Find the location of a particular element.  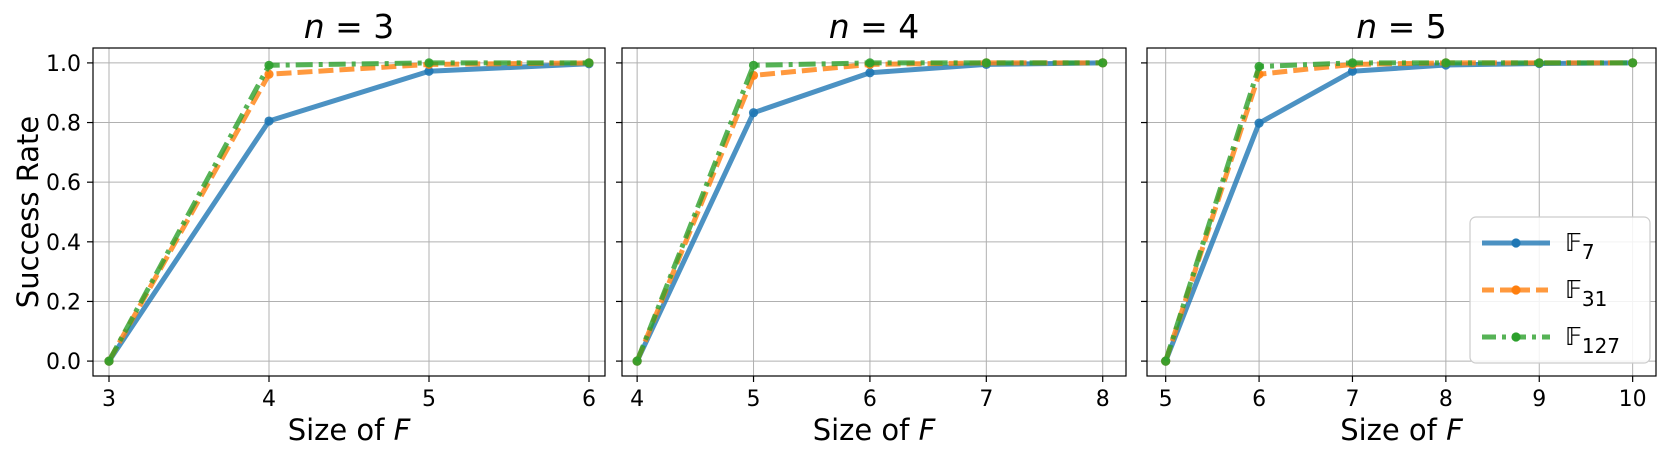

y-tick-label: 0.8 is located at coordinates (63, 124).